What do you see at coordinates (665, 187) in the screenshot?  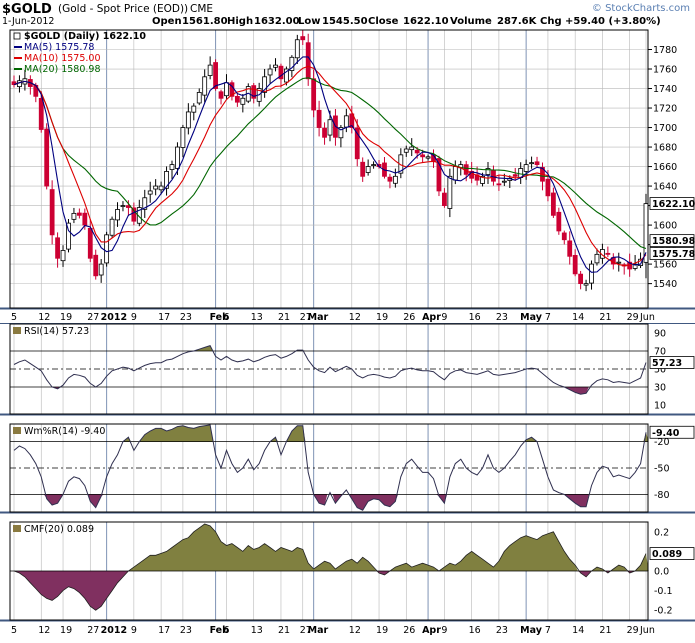 I see `price-tick-label: 1640` at bounding box center [665, 187].